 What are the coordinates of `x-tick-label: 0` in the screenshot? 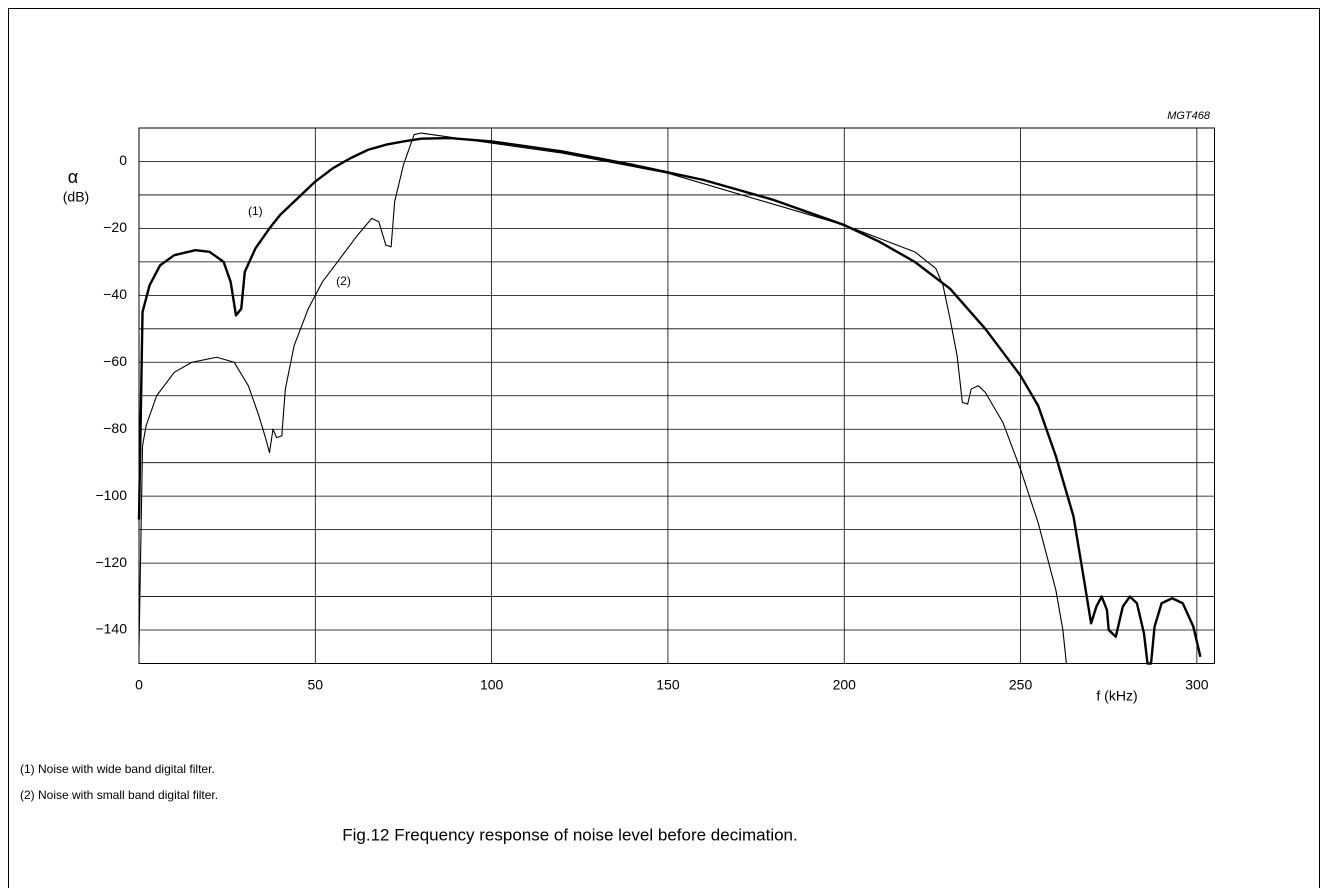 It's located at (139, 685).